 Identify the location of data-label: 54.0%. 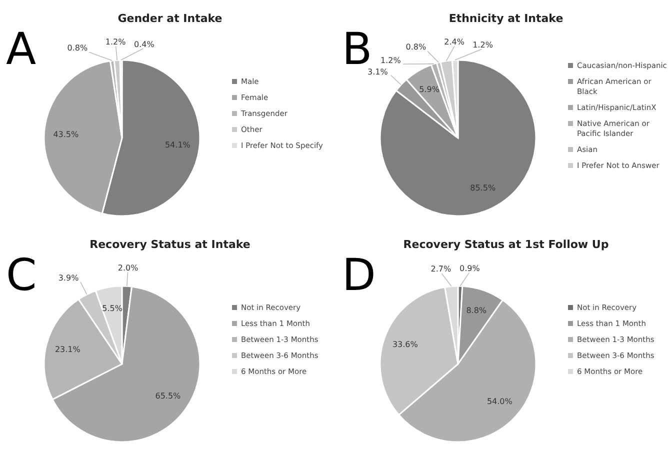
(499, 401).